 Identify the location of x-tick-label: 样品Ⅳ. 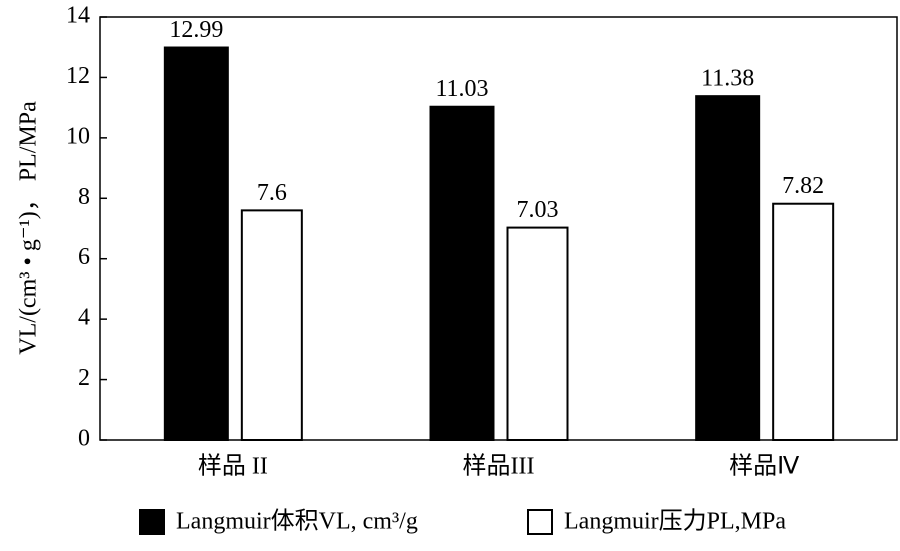
(764, 466).